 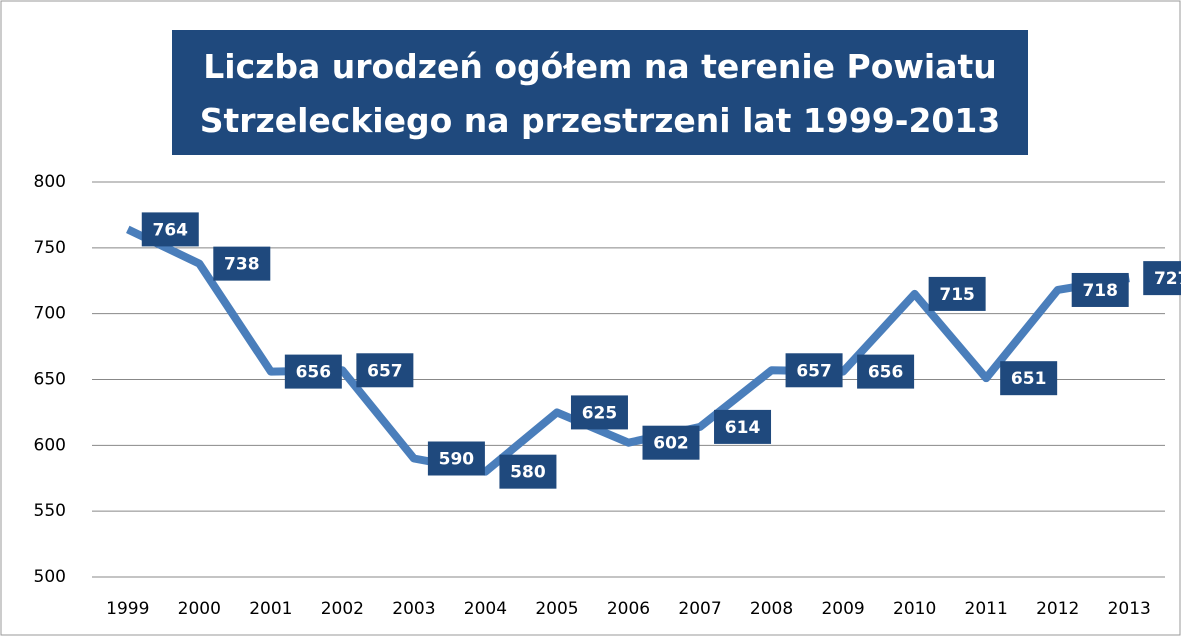 I want to click on data-label: 602, so click(x=671, y=444).